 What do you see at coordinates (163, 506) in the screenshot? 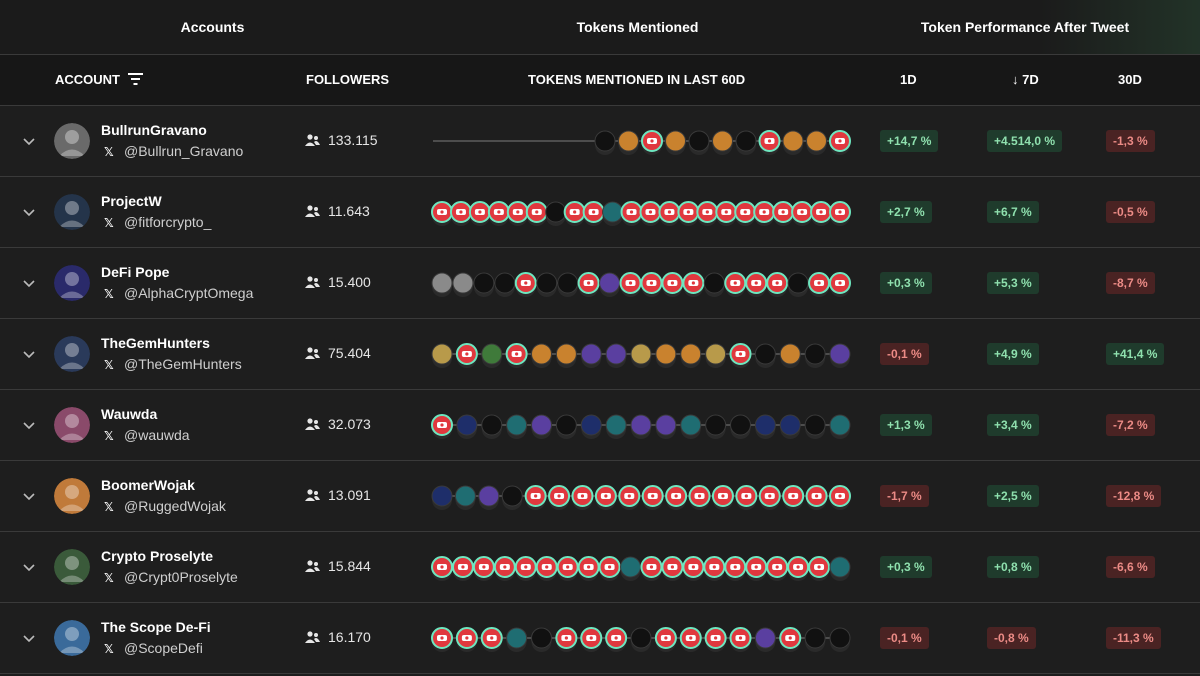
I see `account-handle-line: 𝕏 @RuggedWojak` at bounding box center [163, 506].